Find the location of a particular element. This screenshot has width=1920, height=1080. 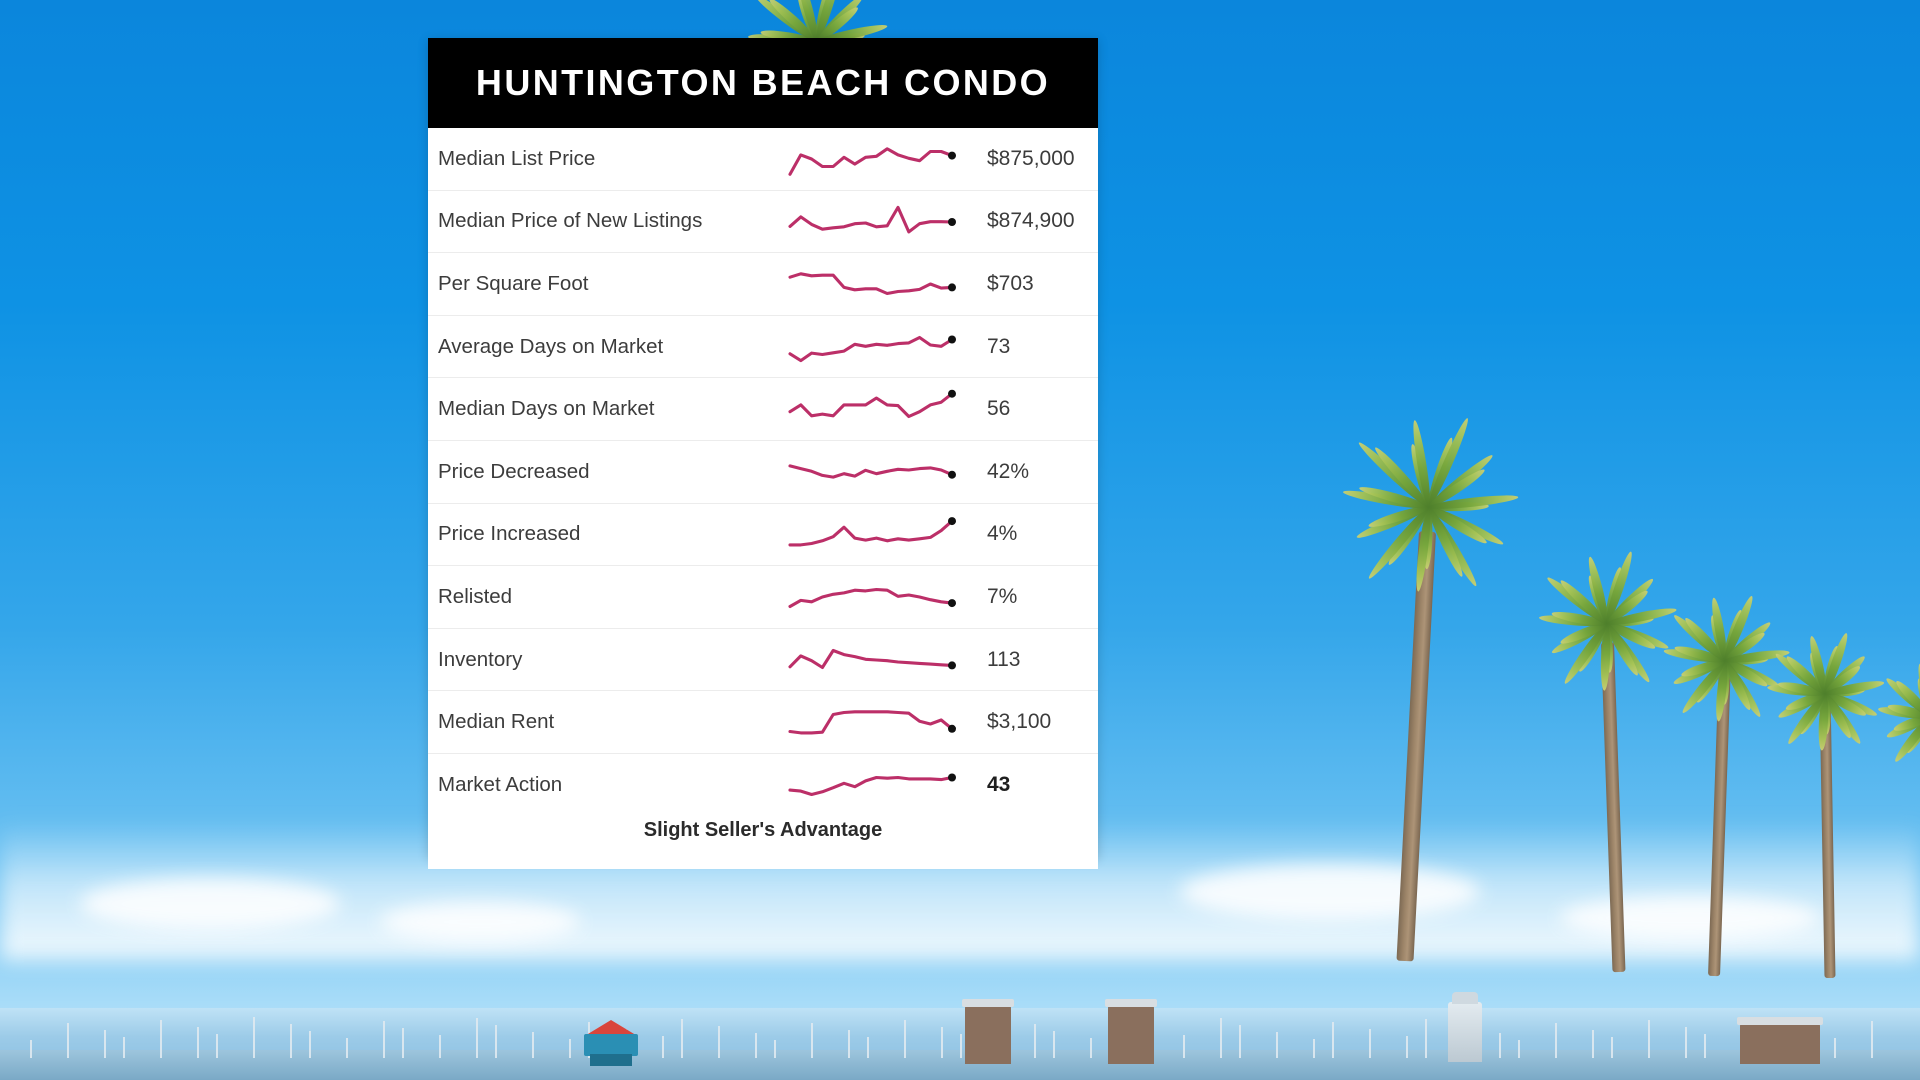

card-header: HUNTINGTON BEACH CONDO is located at coordinates (763, 83).